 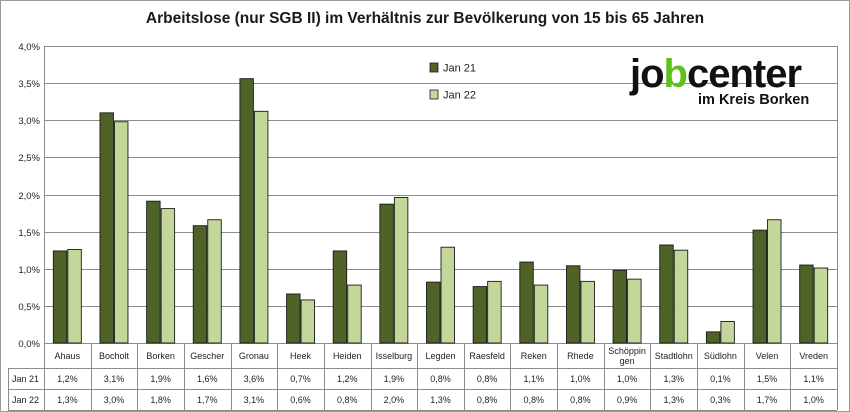 What do you see at coordinates (207, 356) in the screenshot?
I see `category-label-line: Gescher` at bounding box center [207, 356].